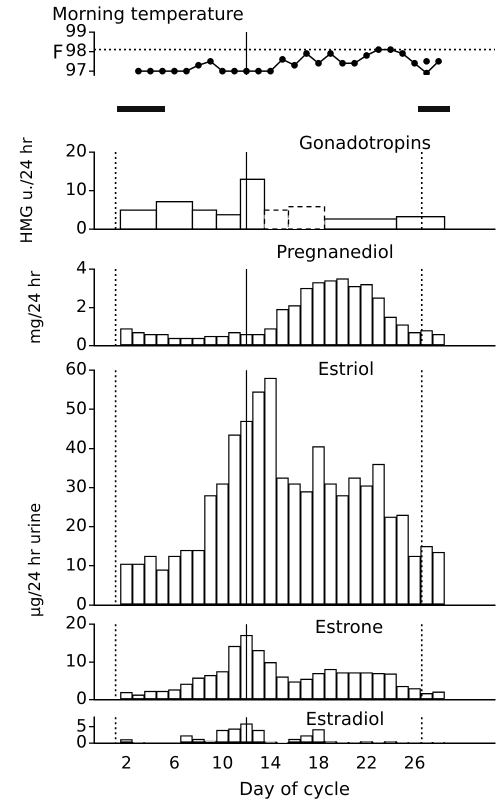 The width and height of the screenshot is (502, 805). I want to click on x-tick-label: 14, so click(271, 764).